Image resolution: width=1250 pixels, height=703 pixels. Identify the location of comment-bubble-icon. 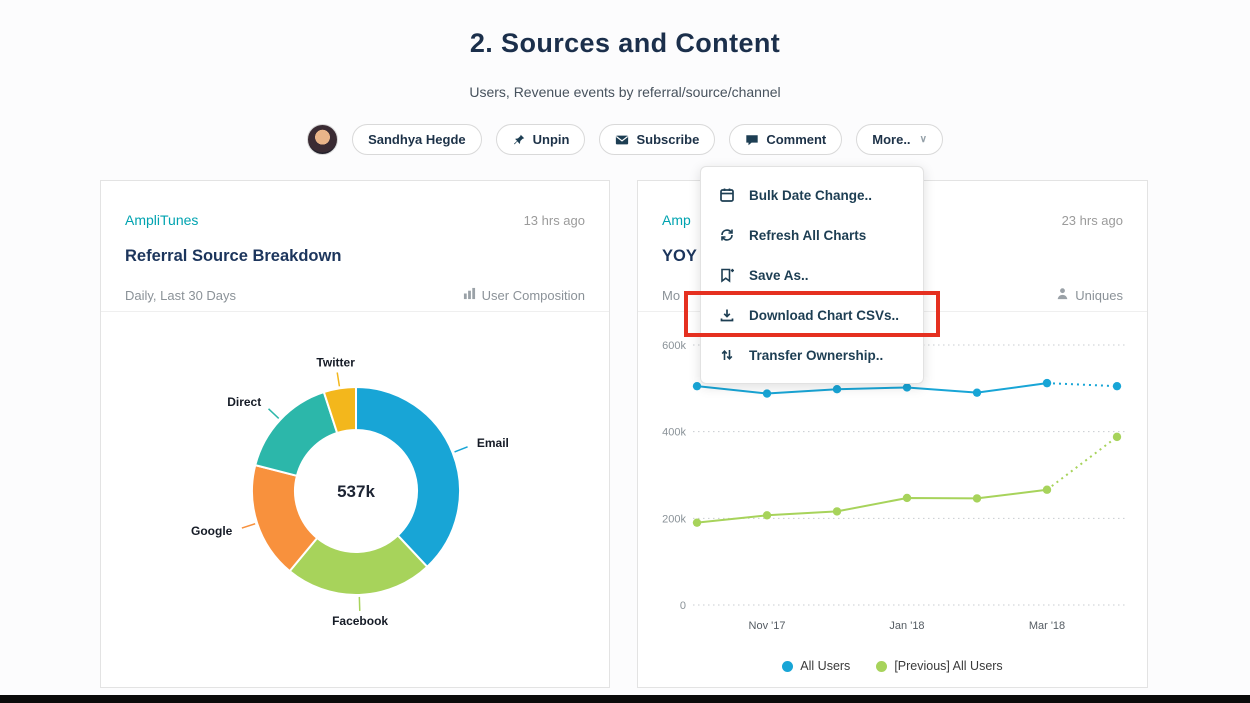
(752, 140).